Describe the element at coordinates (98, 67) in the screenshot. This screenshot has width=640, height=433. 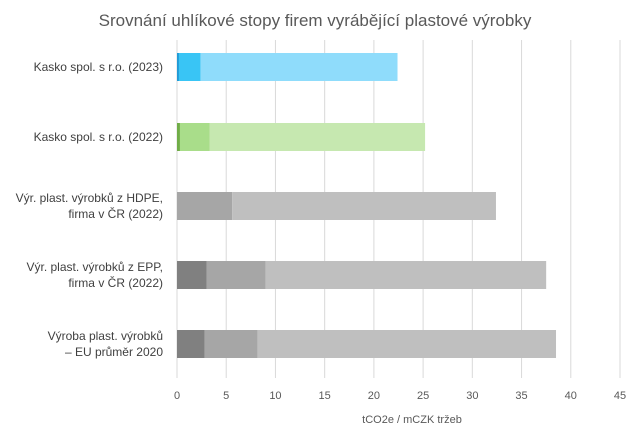
I see `category-label: Kasko spol. s r.o. (2023)` at that location.